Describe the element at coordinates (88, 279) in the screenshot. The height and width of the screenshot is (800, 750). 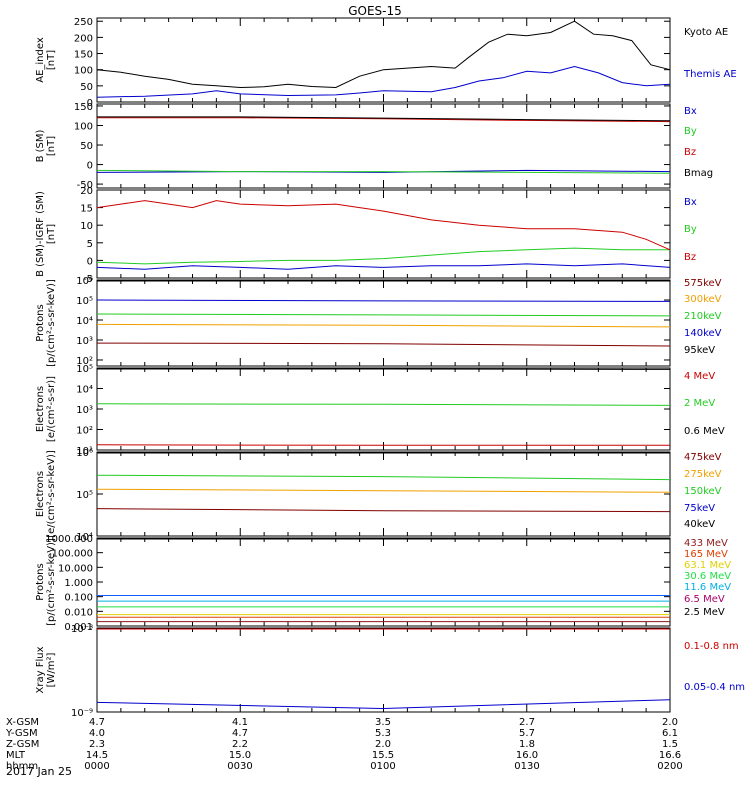
I see `y-tick-label: -5` at that location.